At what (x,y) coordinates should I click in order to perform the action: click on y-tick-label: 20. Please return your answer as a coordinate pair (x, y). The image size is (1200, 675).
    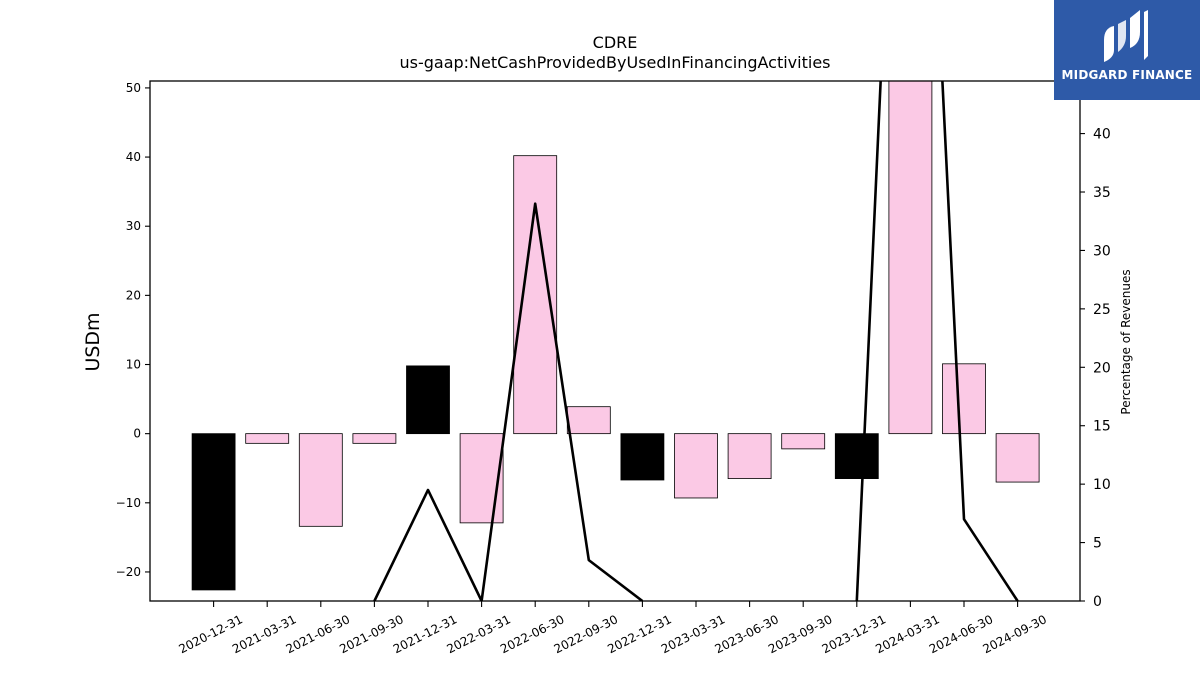
    Looking at the image, I should click on (133, 295).